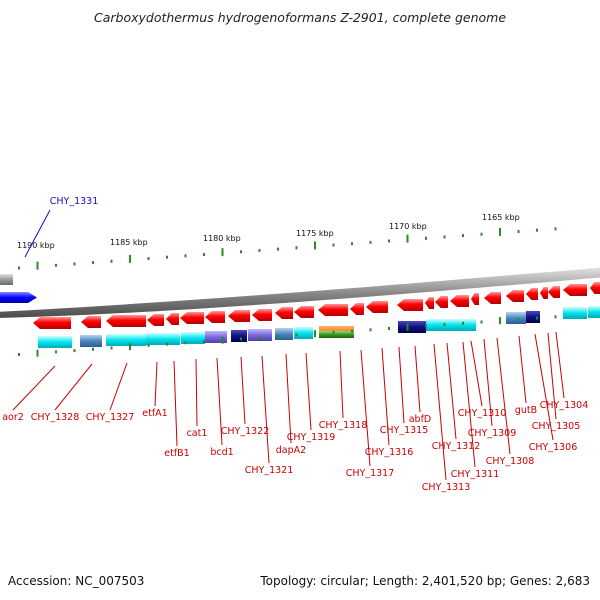 The height and width of the screenshot is (600, 600). Describe the element at coordinates (475, 474) in the screenshot. I see `gene-label-chy-1311: CHY_1311` at that location.